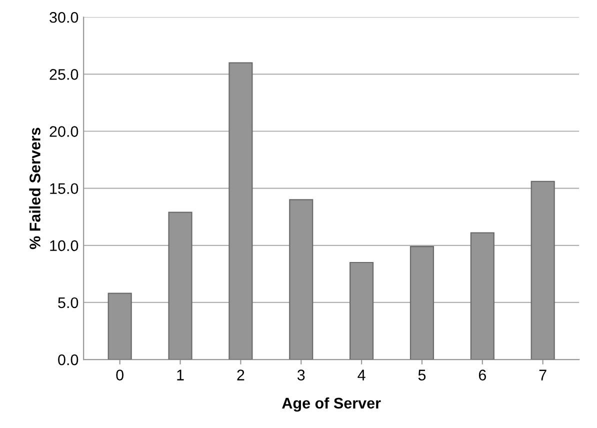 This screenshot has width=597, height=428. I want to click on y-tick-label: 20.0, so click(64, 131).